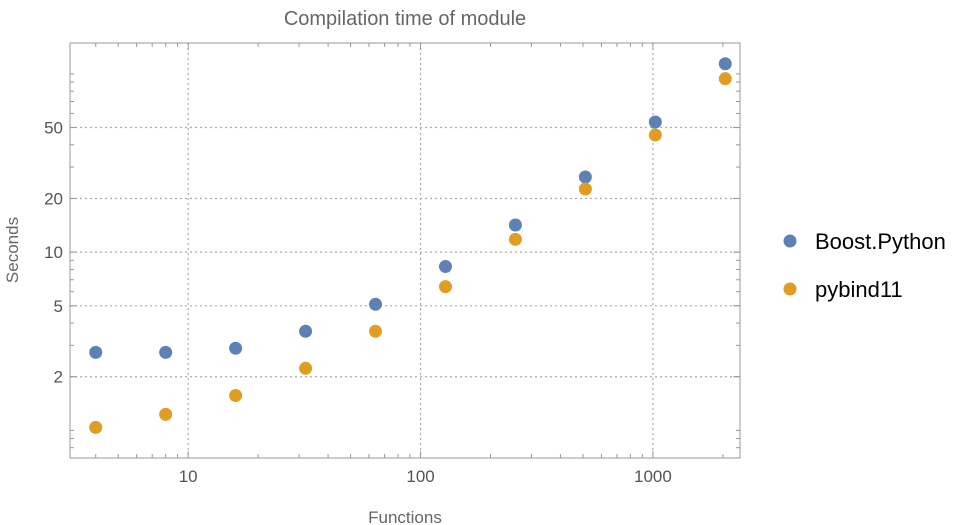 This screenshot has width=975, height=525. I want to click on y-tick-label: 5, so click(58, 306).